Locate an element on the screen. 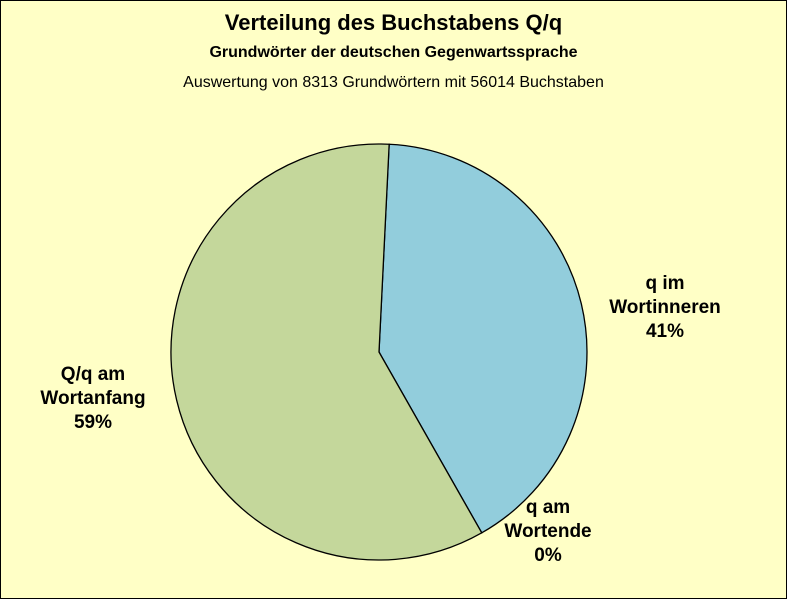  chart-title: Verteilung des Buchstabens Q/q is located at coordinates (393, 22).